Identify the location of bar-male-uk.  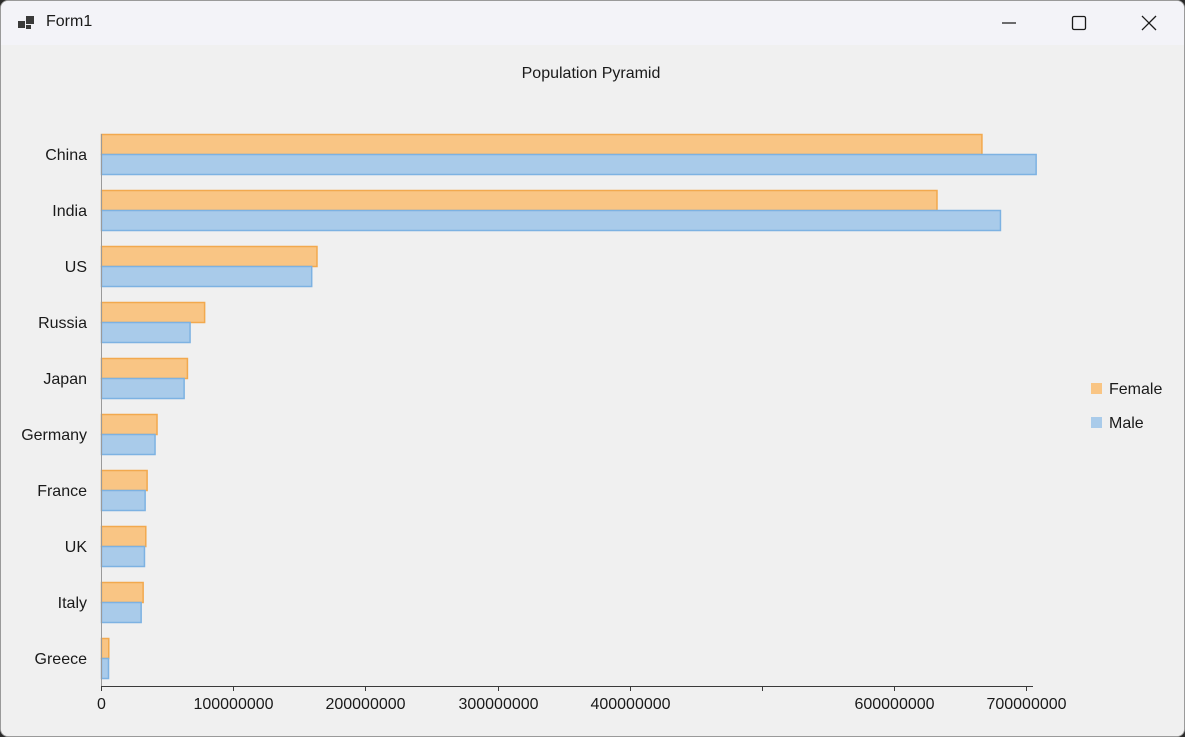
(123, 556).